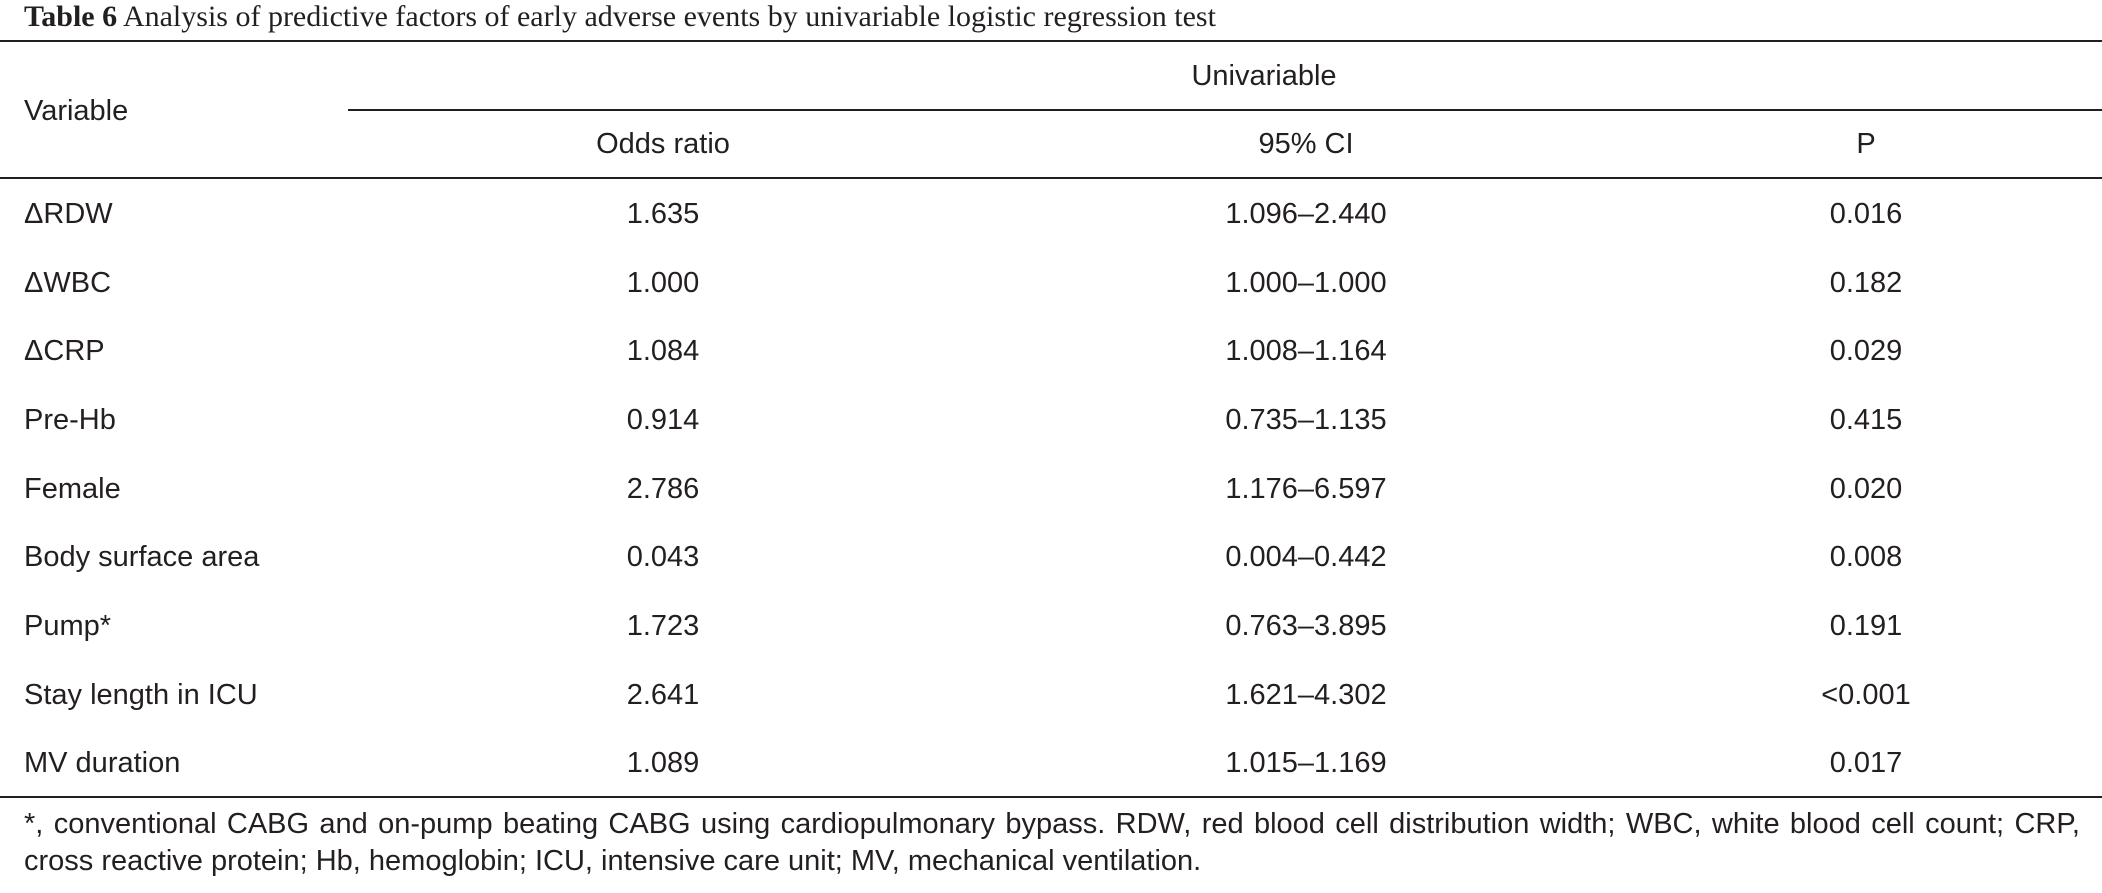 The width and height of the screenshot is (2102, 893). What do you see at coordinates (1051, 178) in the screenshot?
I see `header-bottom-rule` at bounding box center [1051, 178].